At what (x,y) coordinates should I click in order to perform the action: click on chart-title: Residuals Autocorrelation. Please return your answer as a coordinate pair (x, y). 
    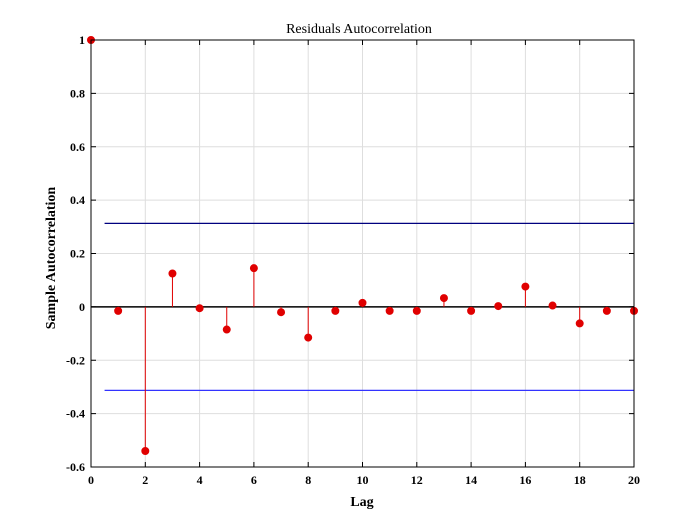
    Looking at the image, I should click on (359, 29).